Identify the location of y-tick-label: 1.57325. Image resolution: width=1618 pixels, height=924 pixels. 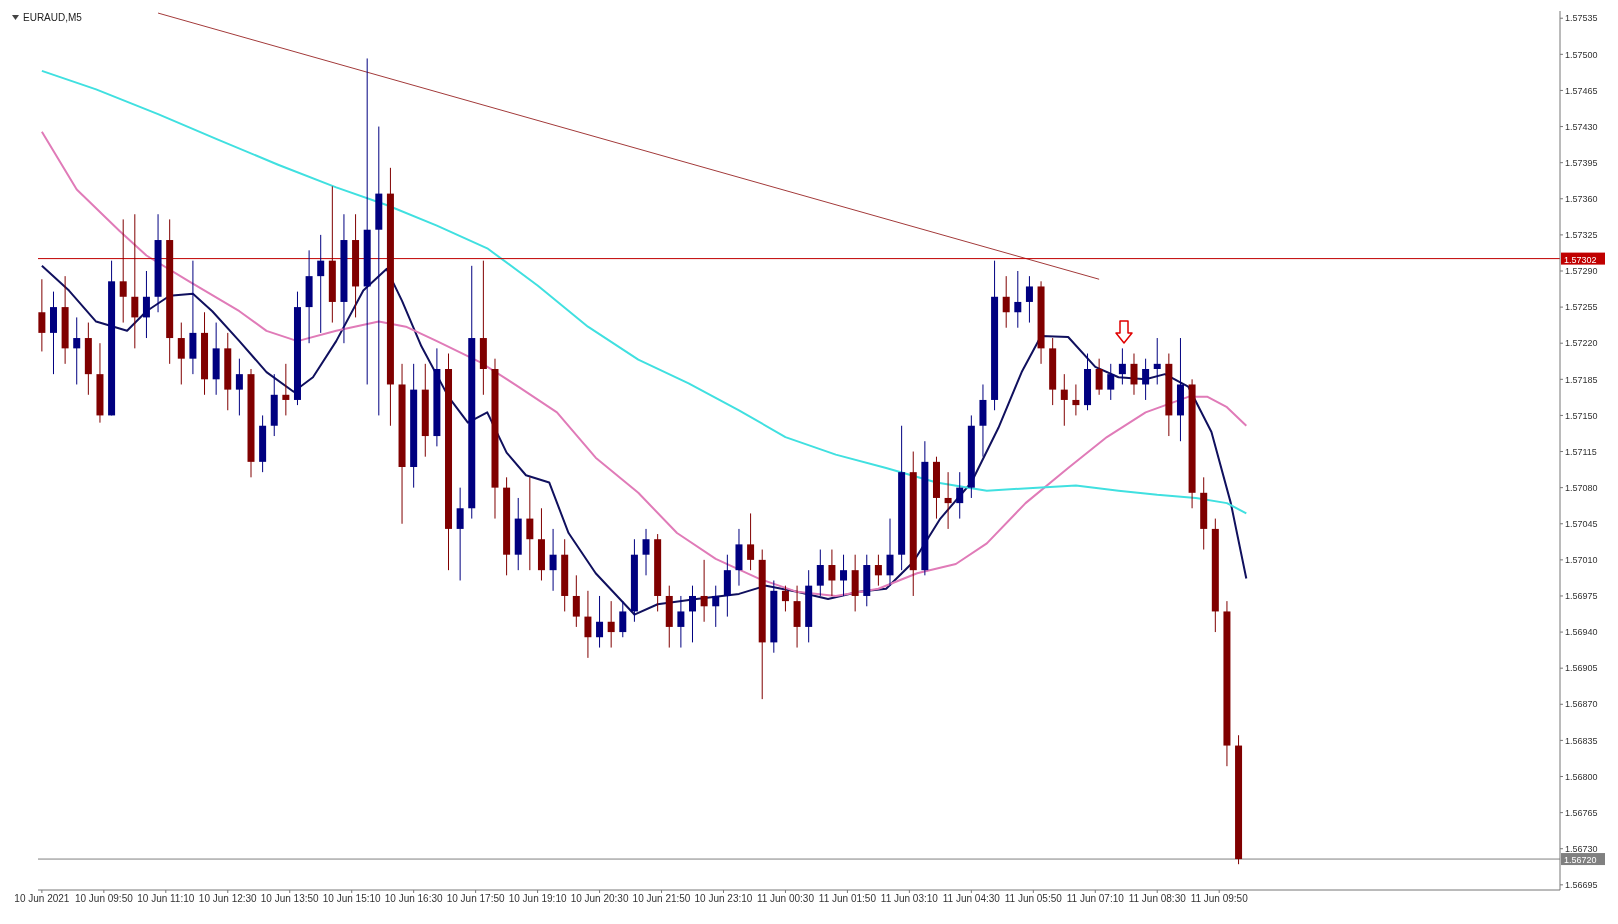
(1581, 235).